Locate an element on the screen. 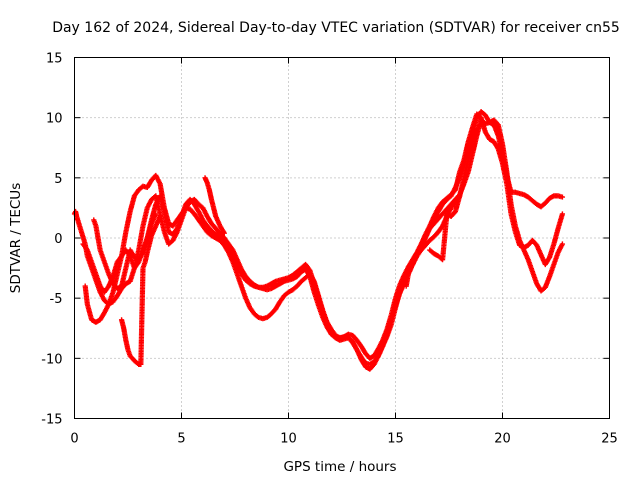 This screenshot has width=640, height=480. y-tick-label: 15 is located at coordinates (54, 59).